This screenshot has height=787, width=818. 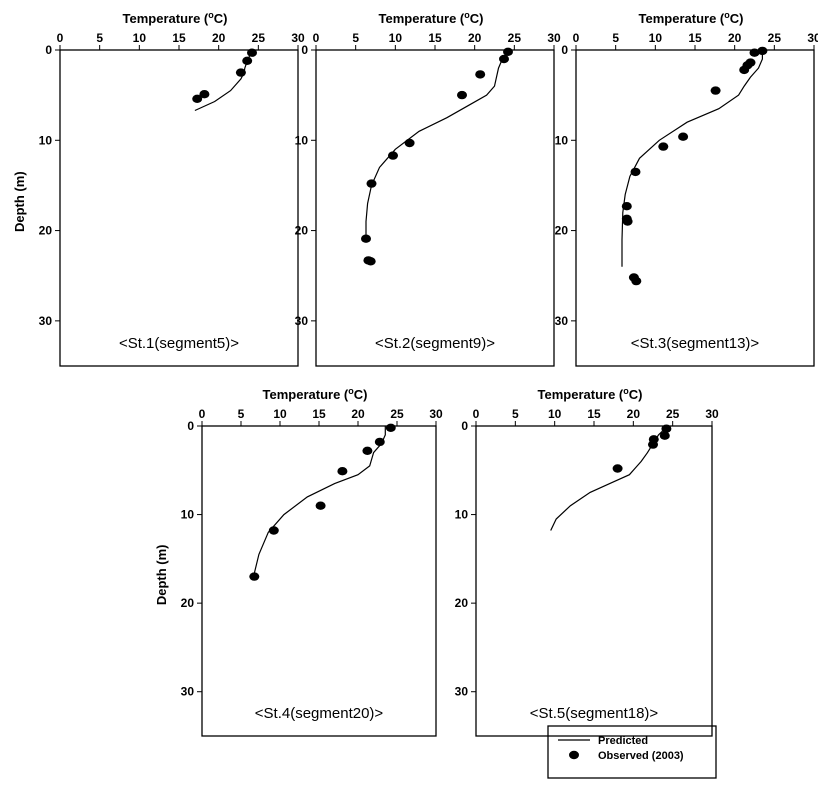 What do you see at coordinates (179, 343) in the screenshot?
I see `panel-label: <St.1(segment5)>` at bounding box center [179, 343].